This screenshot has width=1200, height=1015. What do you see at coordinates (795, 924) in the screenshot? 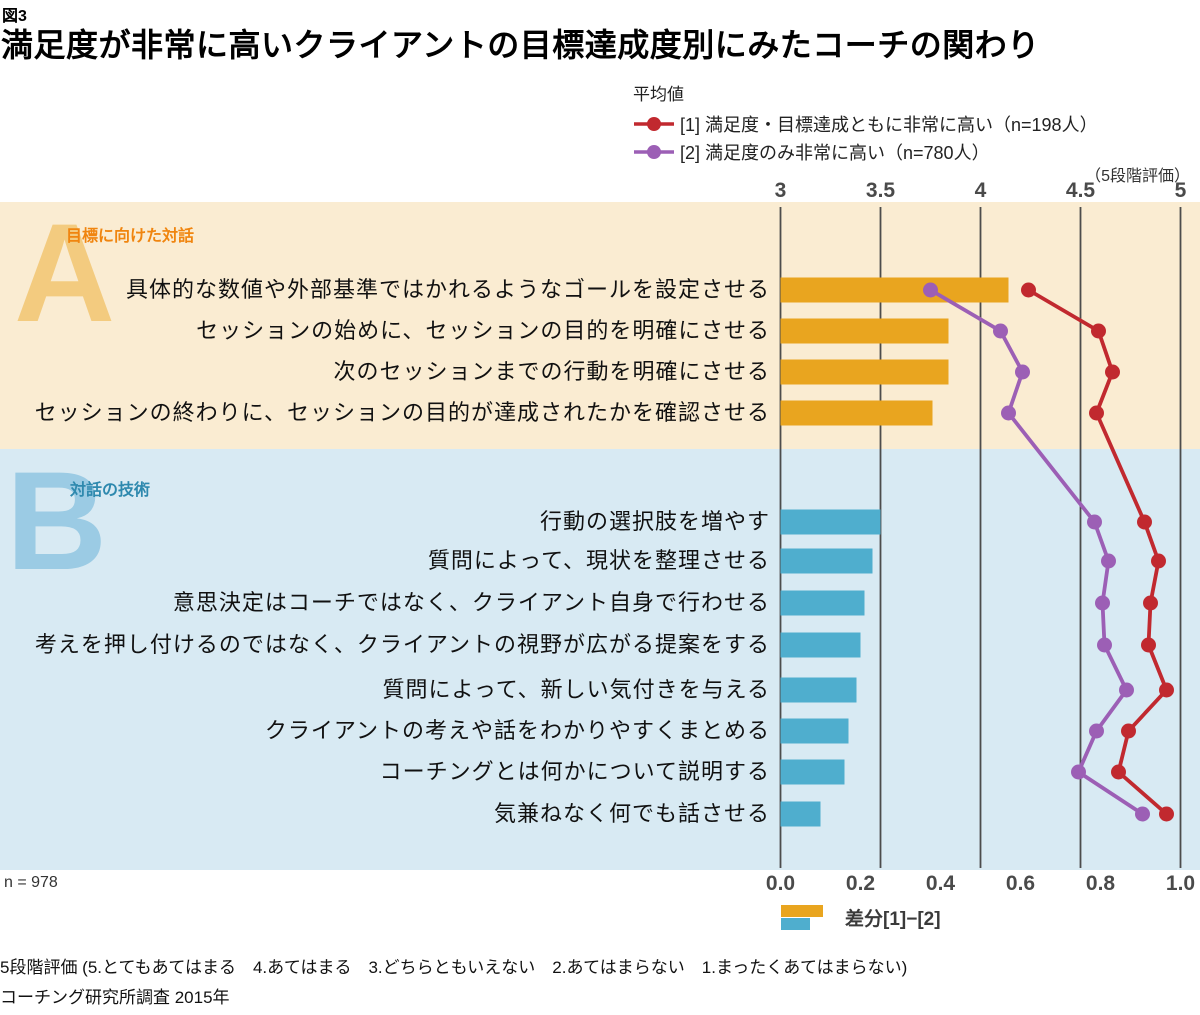
I see `diff-swatch-blue` at bounding box center [795, 924].